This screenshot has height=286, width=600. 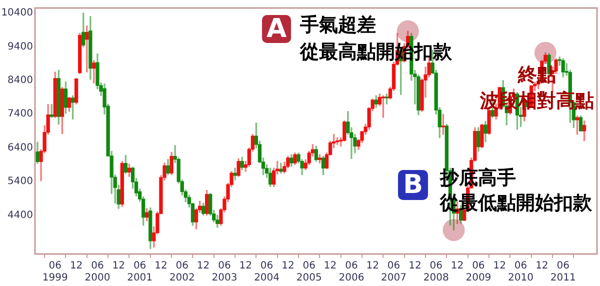 What do you see at coordinates (20, 182) in the screenshot?
I see `y-tick-label: 5400` at bounding box center [20, 182].